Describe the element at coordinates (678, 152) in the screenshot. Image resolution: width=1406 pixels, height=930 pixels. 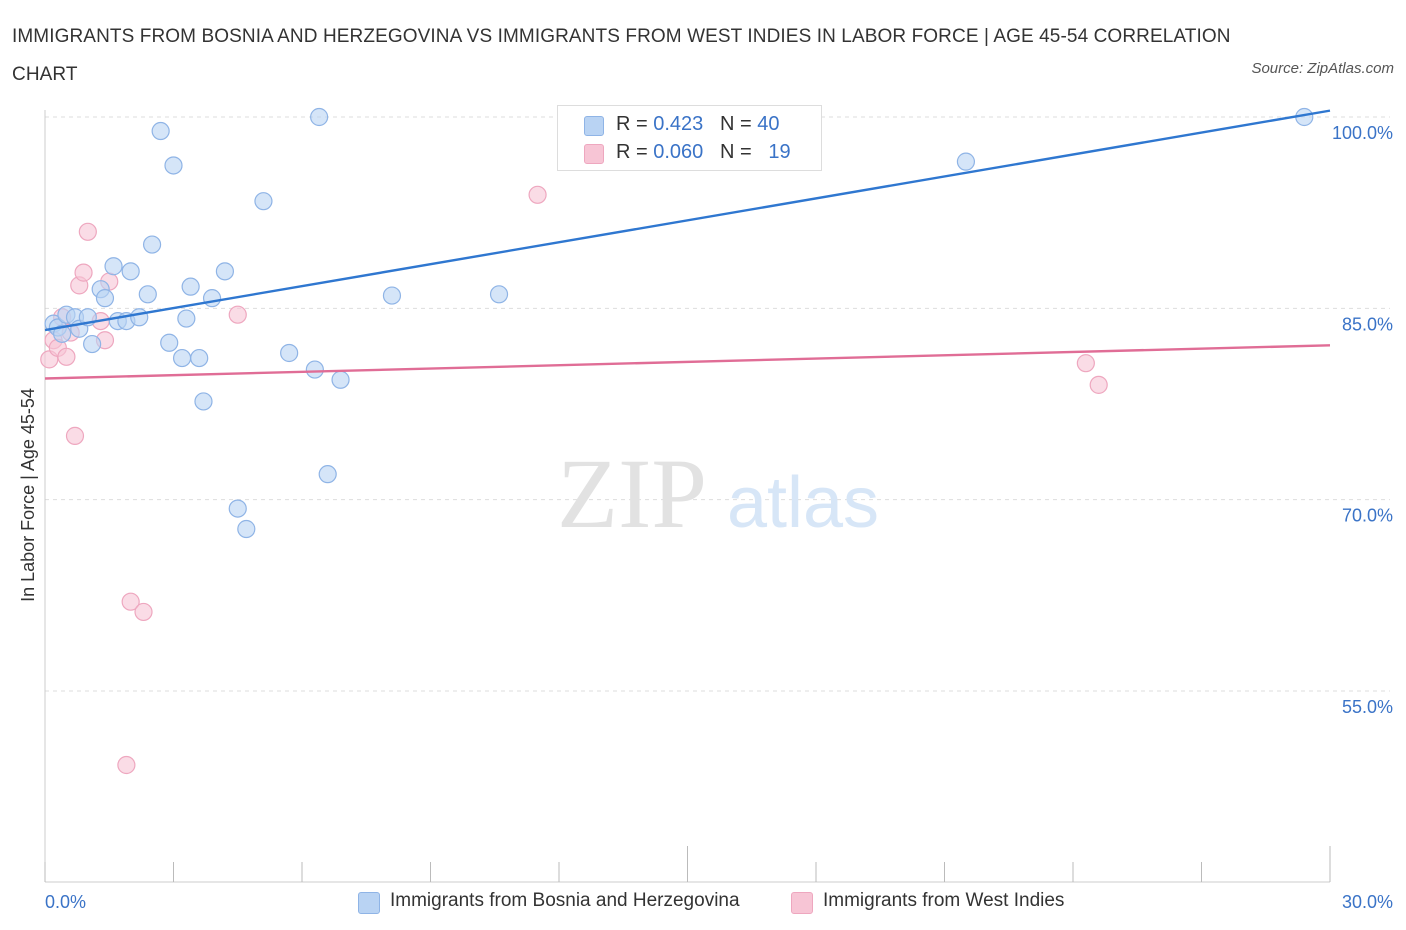
I see `legend-r-value: 0.060` at that location.